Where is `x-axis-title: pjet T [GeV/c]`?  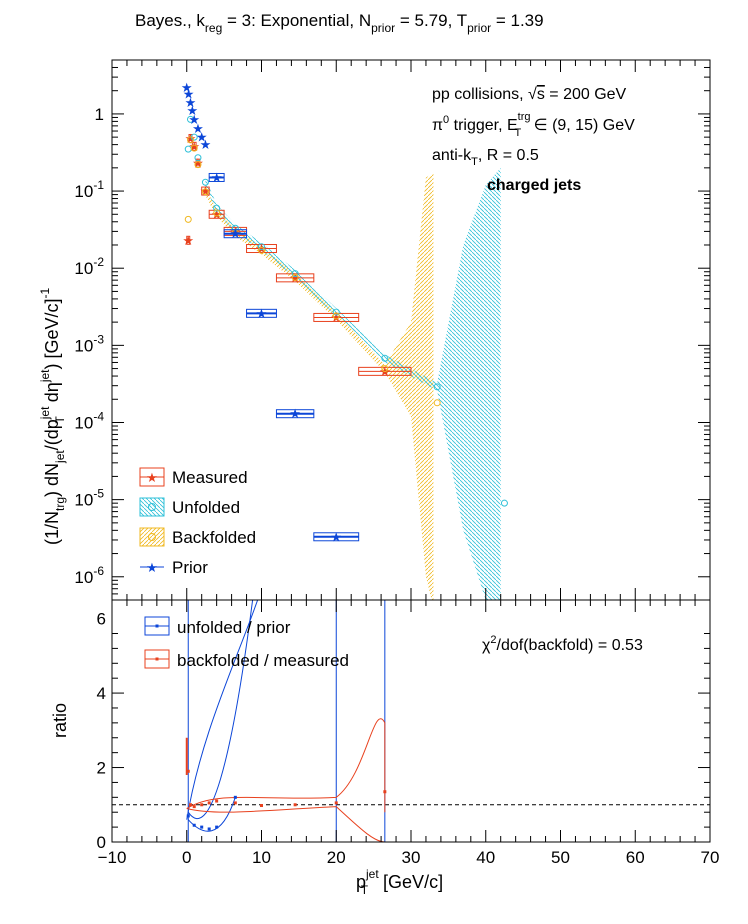
x-axis-title: pjet T [GeV/c] is located at coordinates (399, 882).